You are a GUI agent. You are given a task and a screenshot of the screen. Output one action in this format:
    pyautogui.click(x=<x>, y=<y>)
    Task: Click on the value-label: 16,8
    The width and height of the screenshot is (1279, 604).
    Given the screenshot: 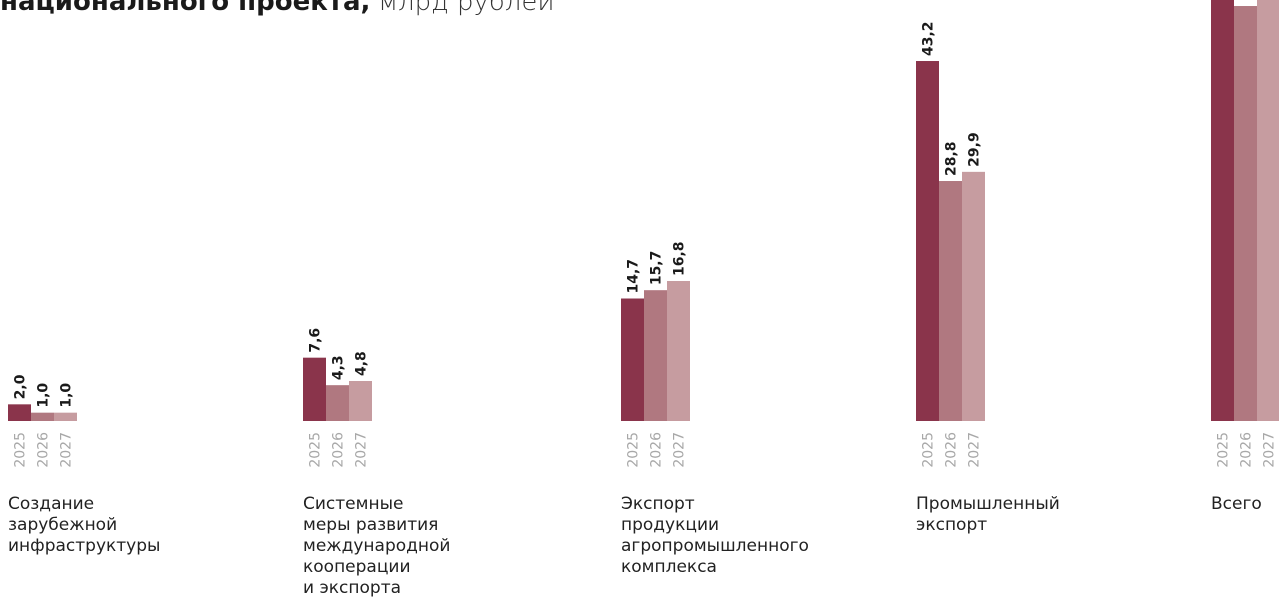 What is the action you would take?
    pyautogui.click(x=680, y=258)
    